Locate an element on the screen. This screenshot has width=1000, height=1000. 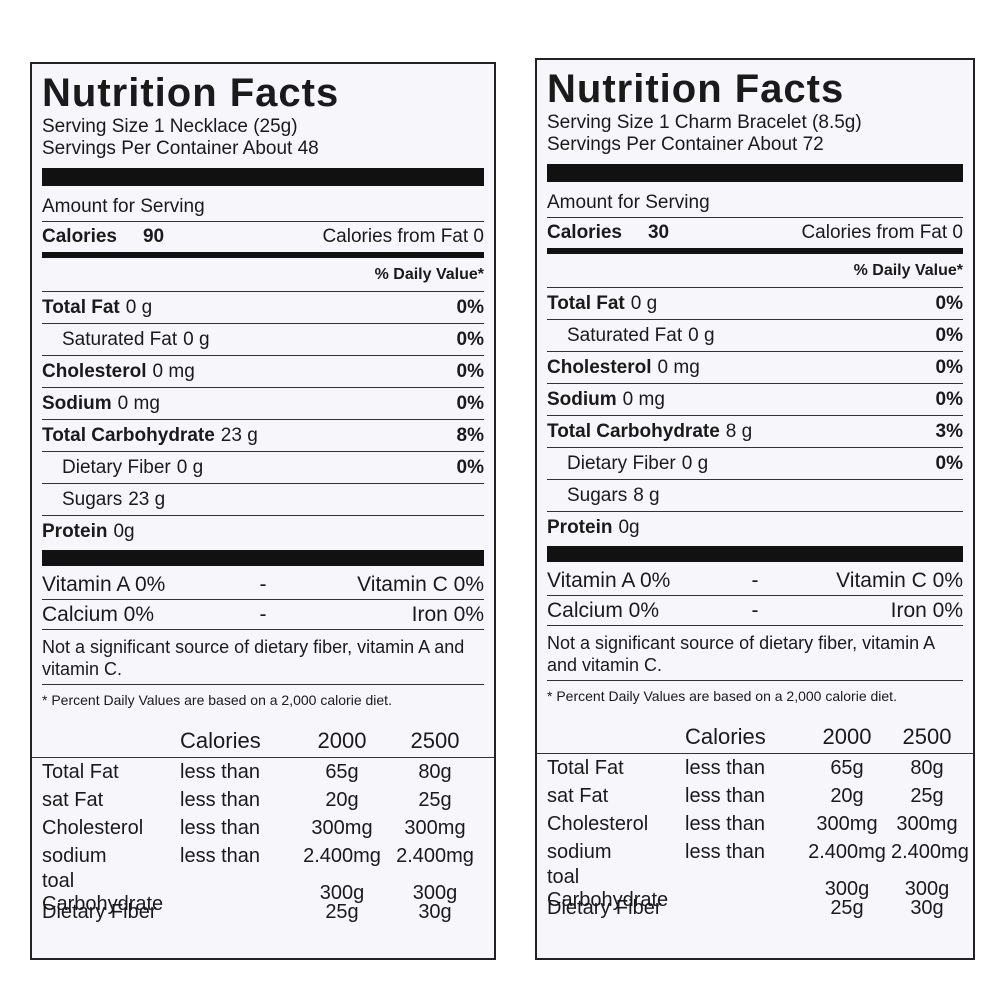
vitamin-cell: Vitamin A 0% is located at coordinates (104, 584).